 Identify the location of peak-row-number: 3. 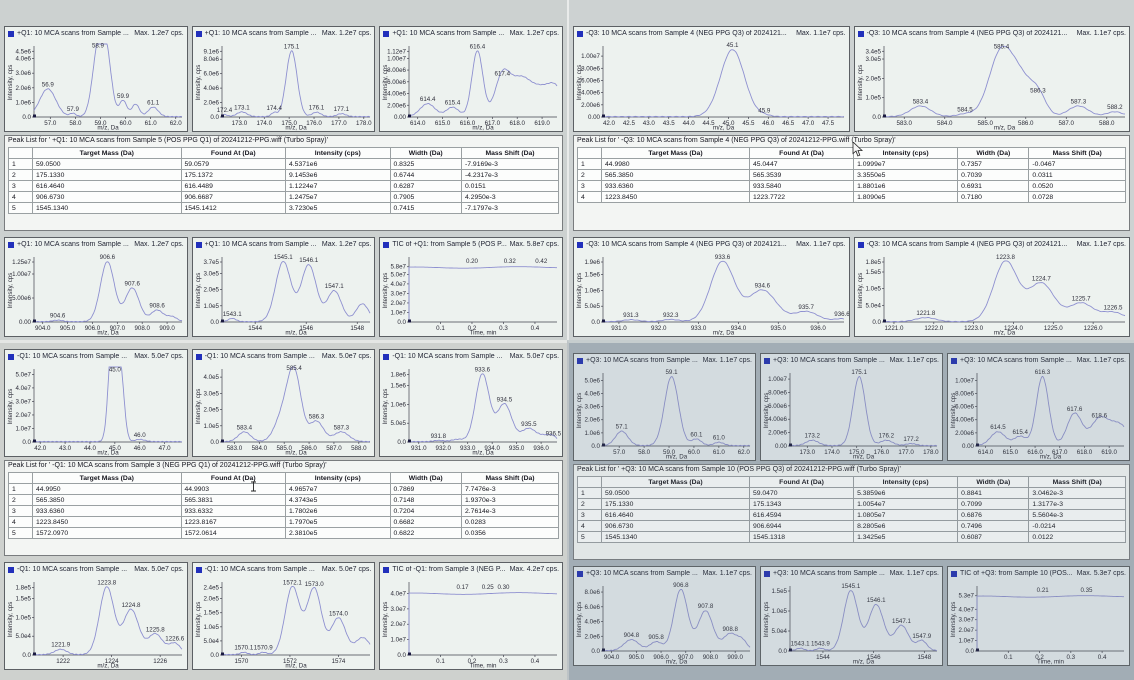
(589, 515).